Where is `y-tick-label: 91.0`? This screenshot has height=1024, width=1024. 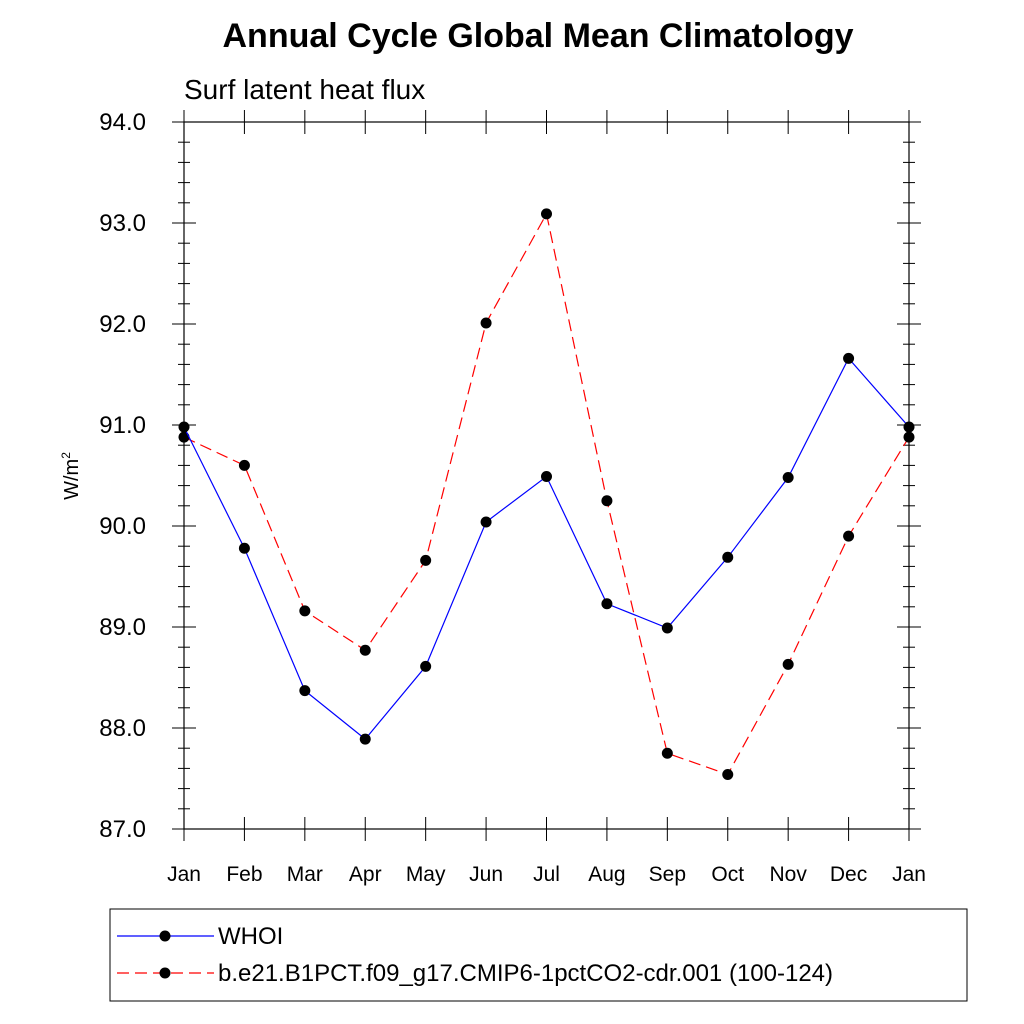
y-tick-label: 91.0 is located at coordinates (122, 425).